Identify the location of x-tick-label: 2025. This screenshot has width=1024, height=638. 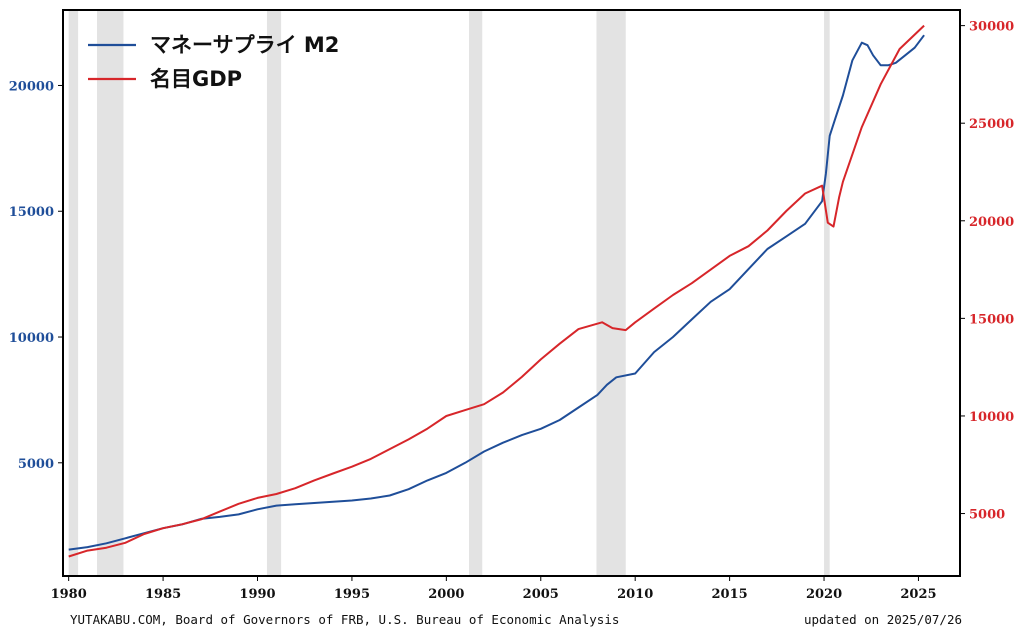
(918, 594).